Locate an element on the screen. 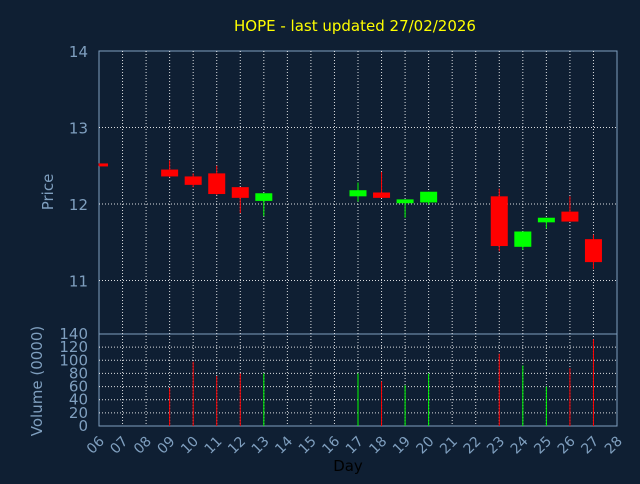 This screenshot has width=640, height=484. price-tick-label: 14 is located at coordinates (78, 52).